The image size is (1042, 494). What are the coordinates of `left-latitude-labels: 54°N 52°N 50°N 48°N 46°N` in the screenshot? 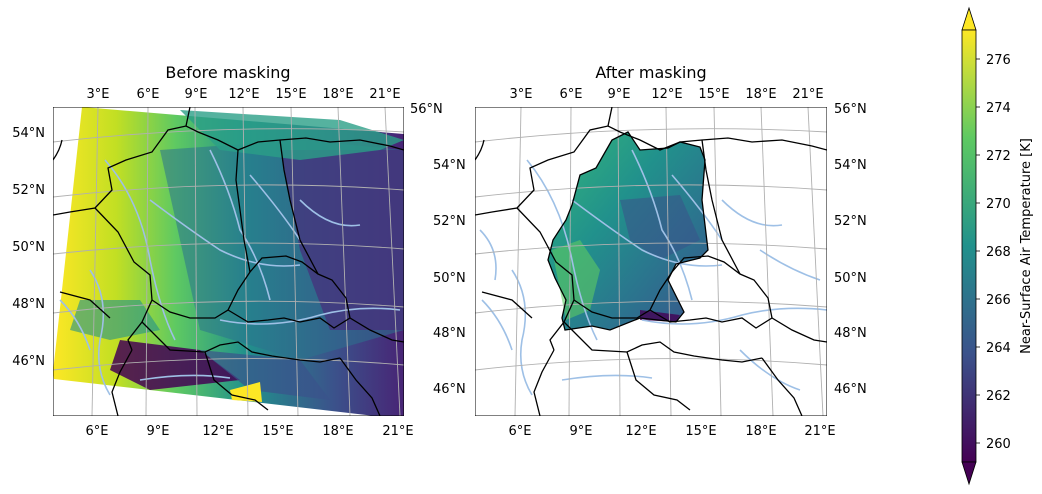 It's located at (28, 247).